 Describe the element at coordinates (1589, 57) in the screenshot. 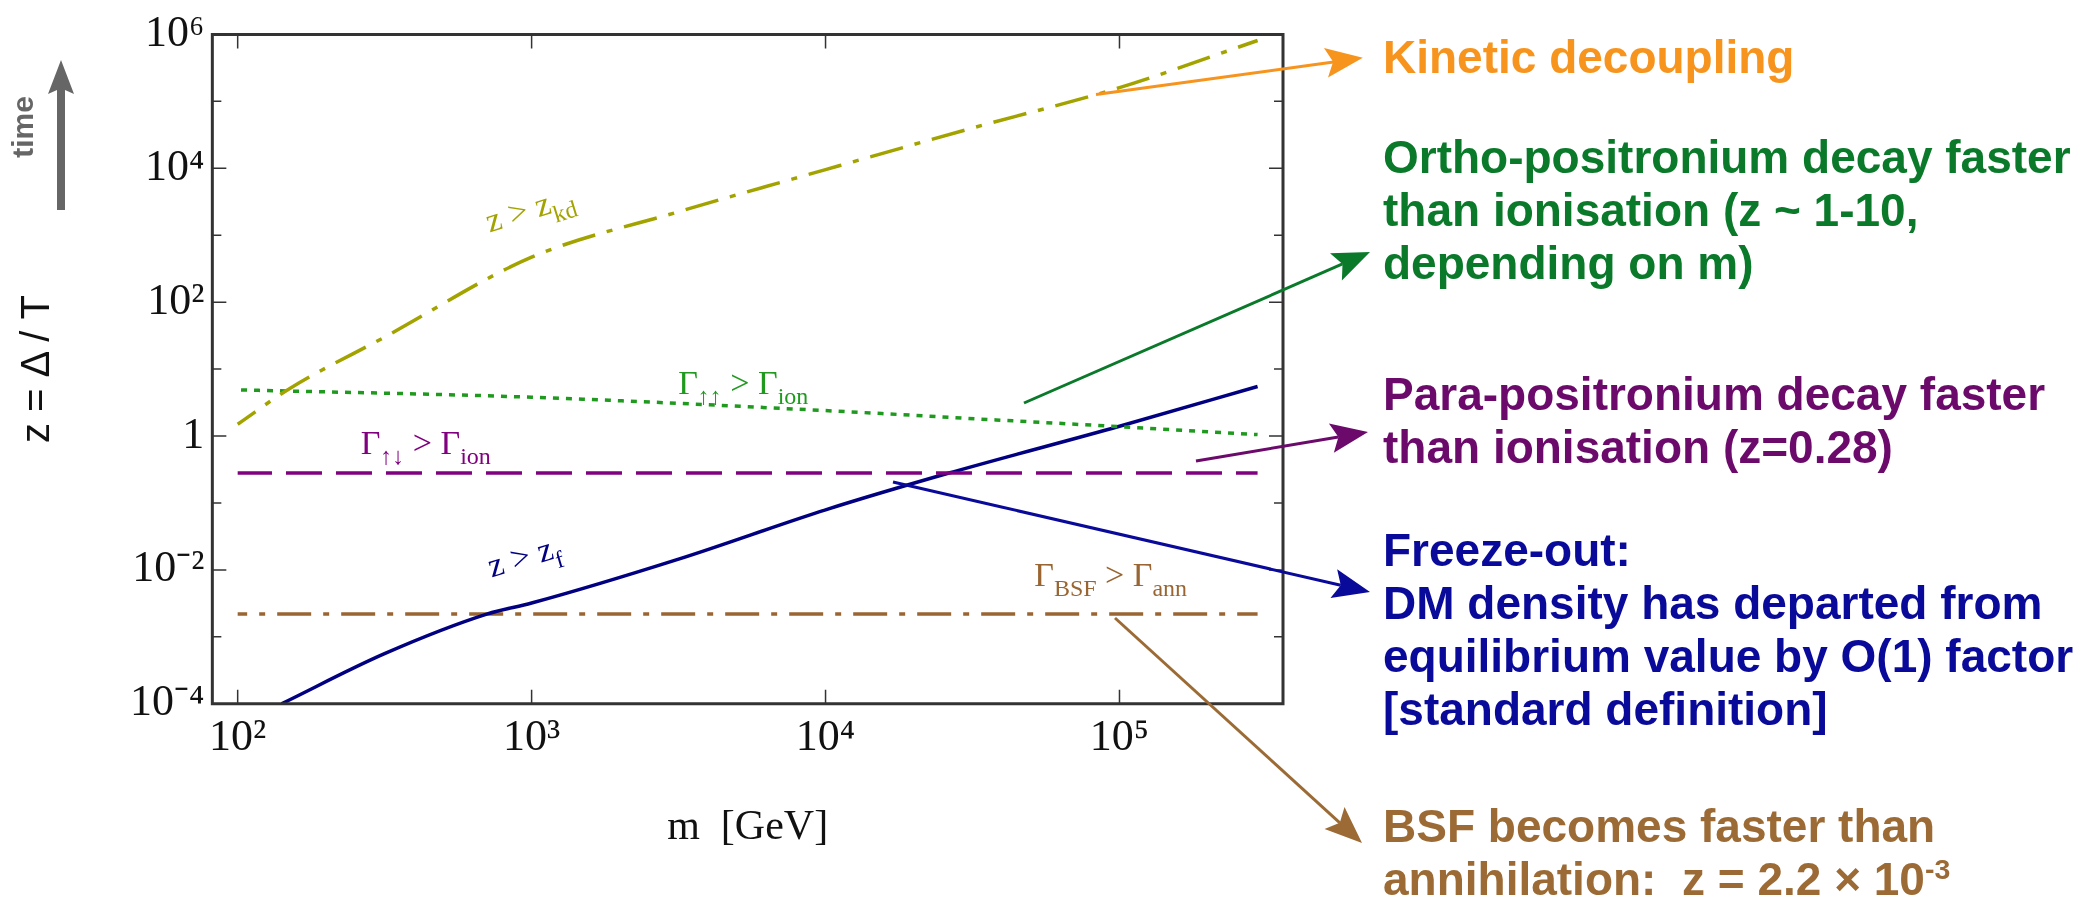

I see `annotation: Kinetic decoupling` at that location.